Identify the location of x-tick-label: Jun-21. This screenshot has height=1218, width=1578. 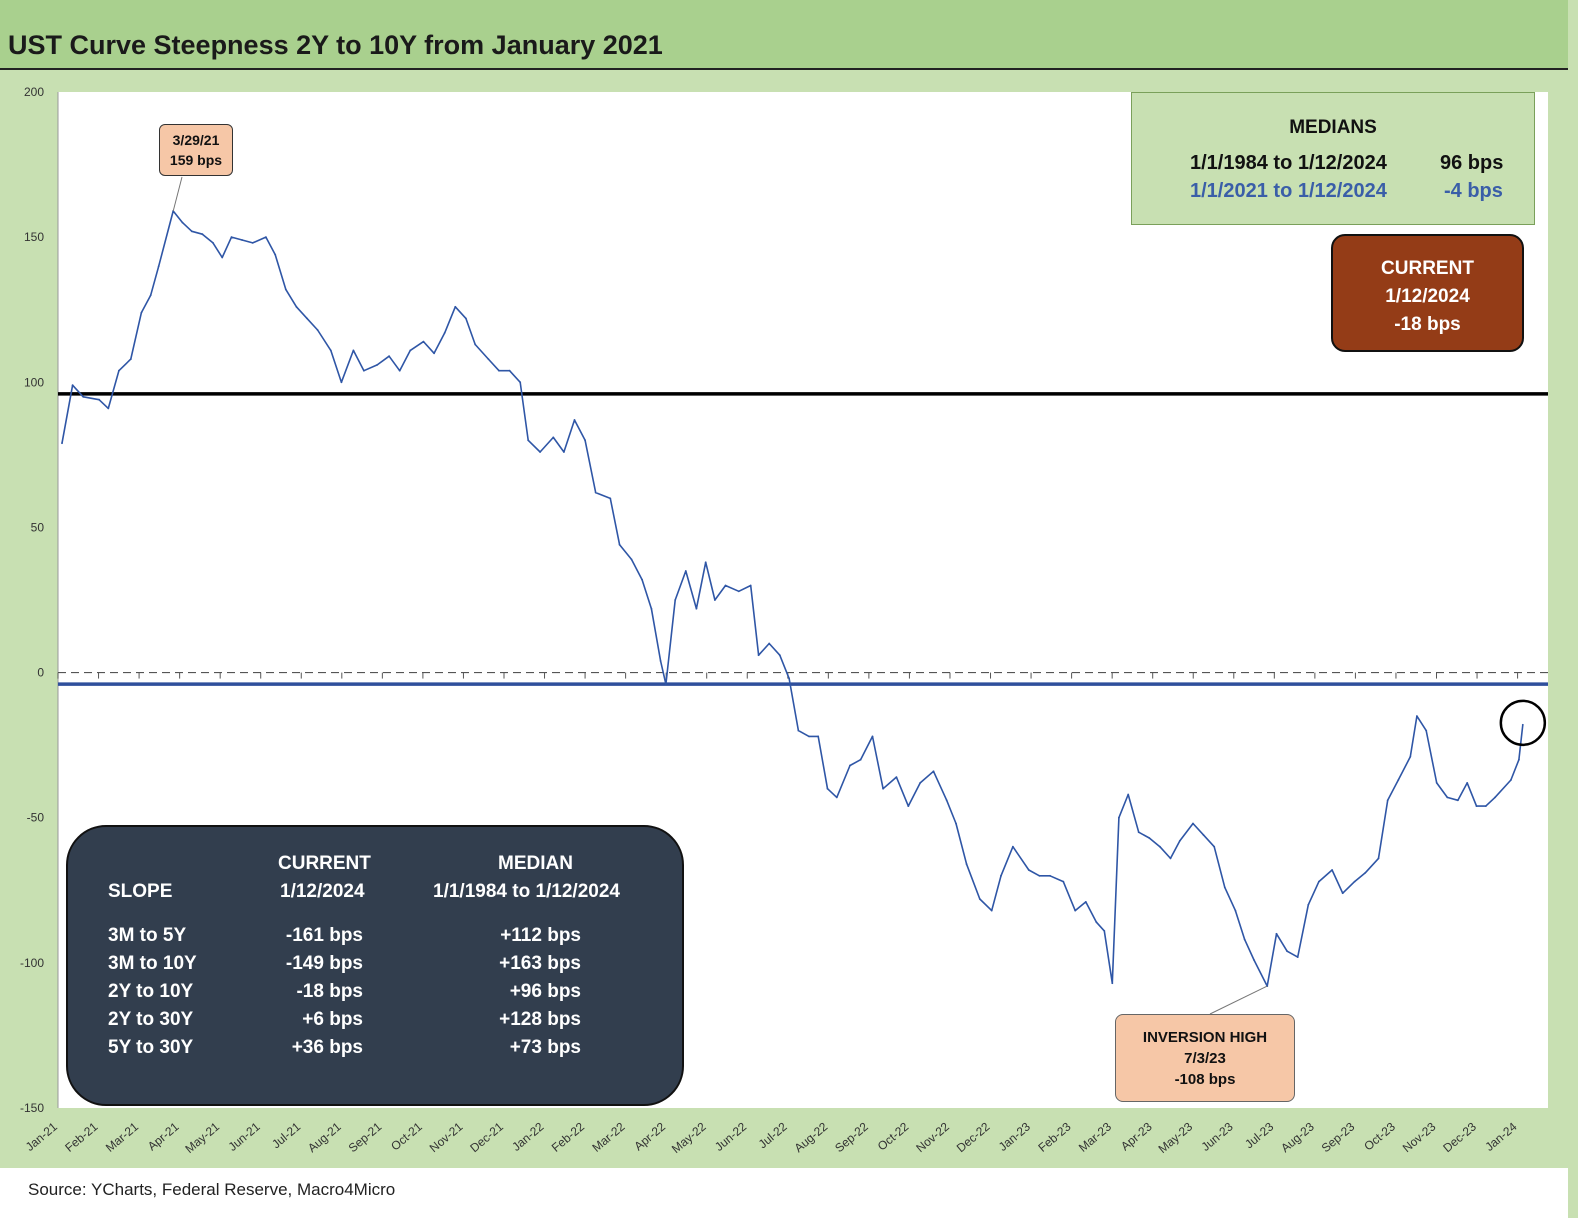
(244, 1136).